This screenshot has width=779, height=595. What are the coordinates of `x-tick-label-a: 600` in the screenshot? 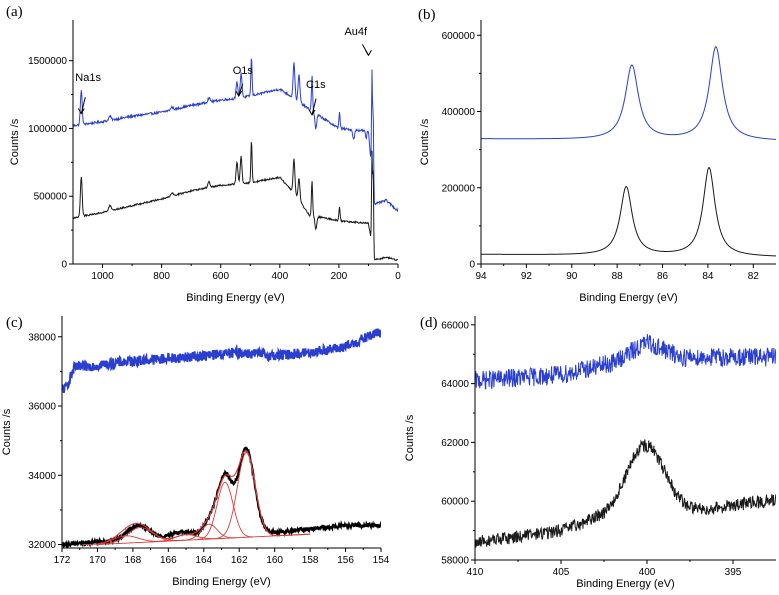 It's located at (220, 276).